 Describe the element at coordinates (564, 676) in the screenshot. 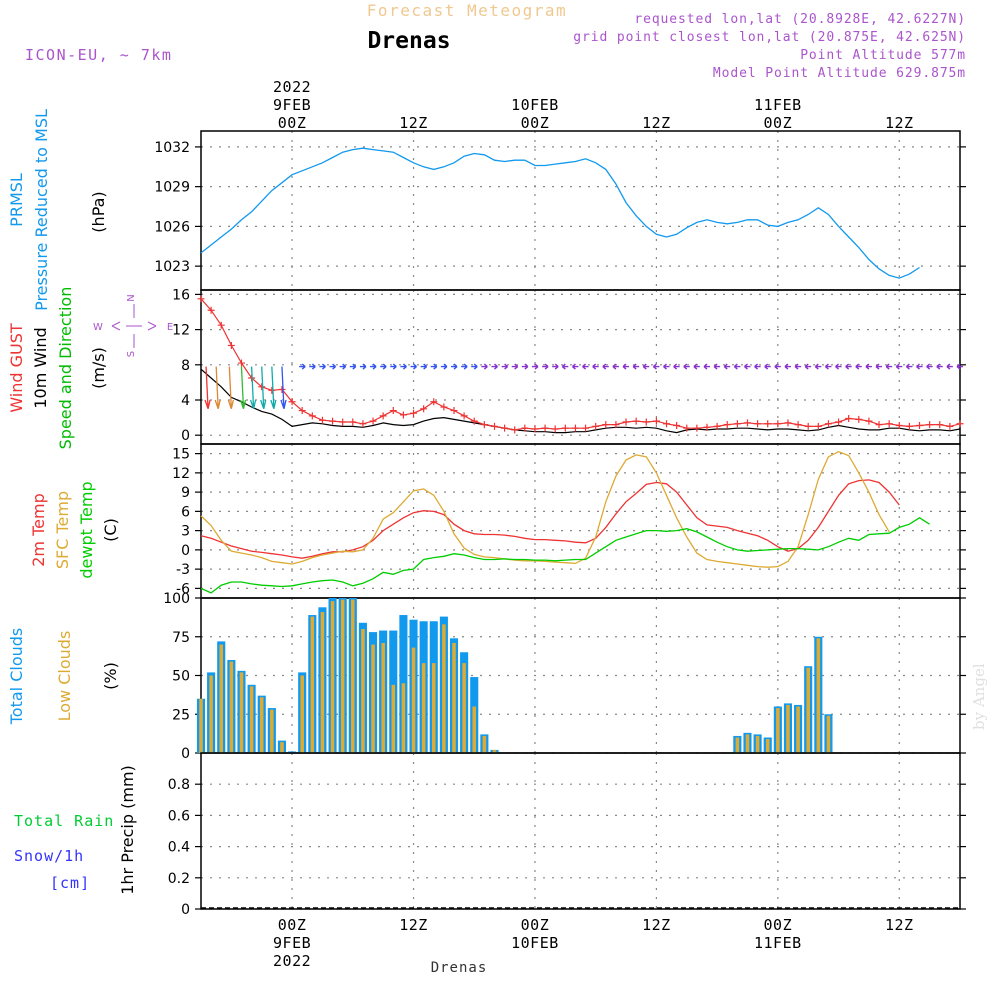

I see `clouds-panel: 0 25 50 75 100` at that location.